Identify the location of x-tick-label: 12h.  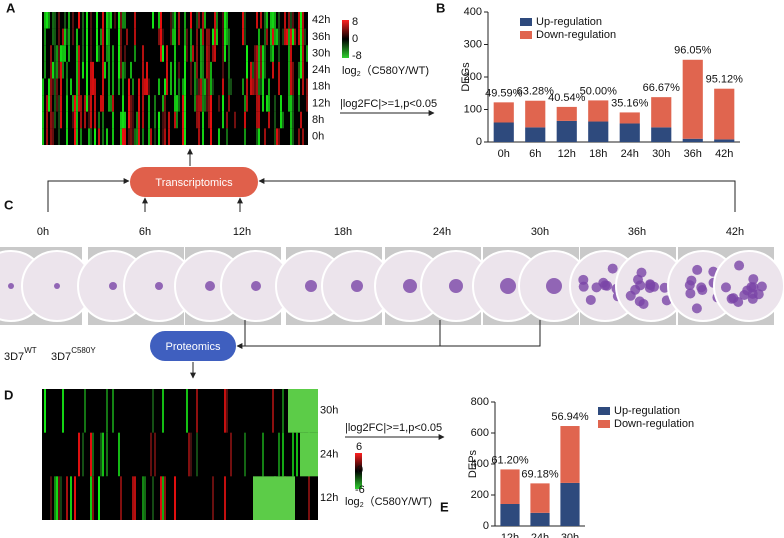
(567, 154).